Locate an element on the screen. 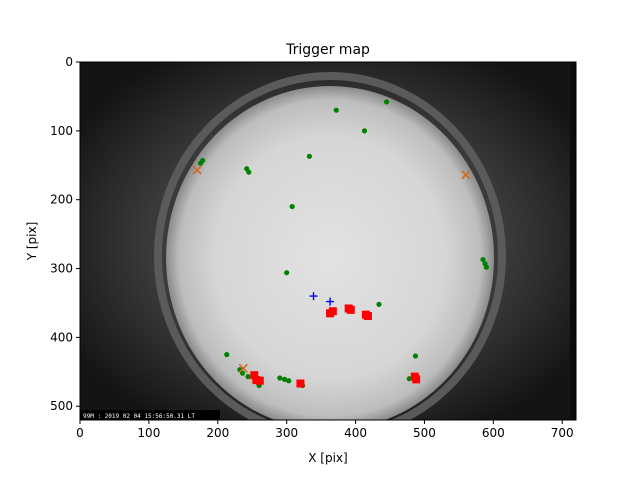 This screenshot has height=480, width=640. y-axis: 0 100 200 300 400 500 is located at coordinates (65, 234).